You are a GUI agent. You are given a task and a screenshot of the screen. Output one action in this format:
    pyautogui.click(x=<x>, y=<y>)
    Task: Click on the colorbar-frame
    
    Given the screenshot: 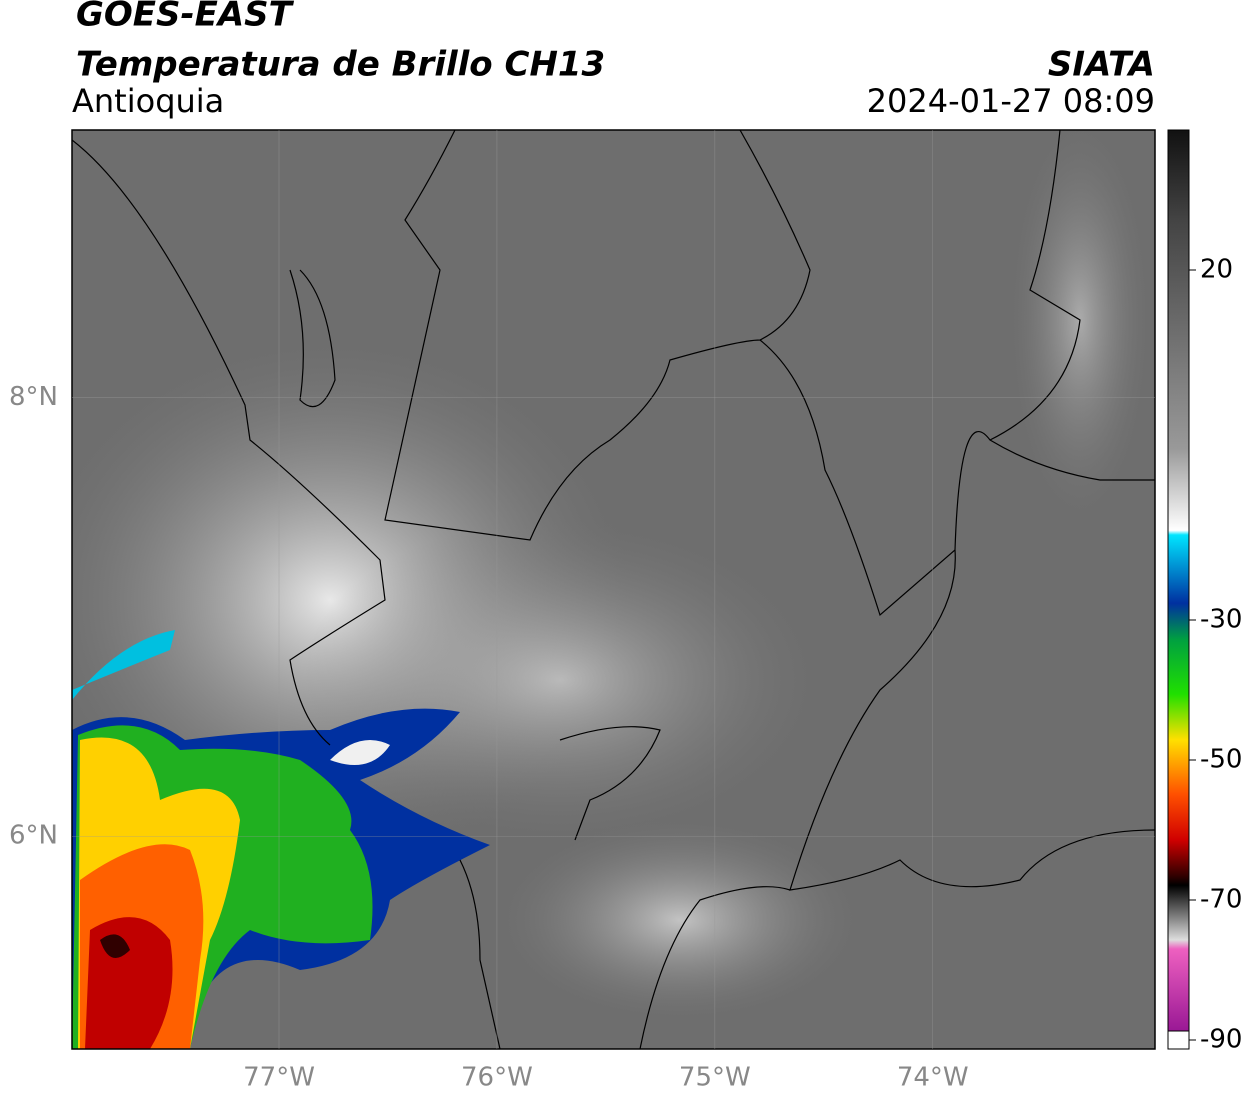 What is the action you would take?
    pyautogui.click(x=1178, y=589)
    